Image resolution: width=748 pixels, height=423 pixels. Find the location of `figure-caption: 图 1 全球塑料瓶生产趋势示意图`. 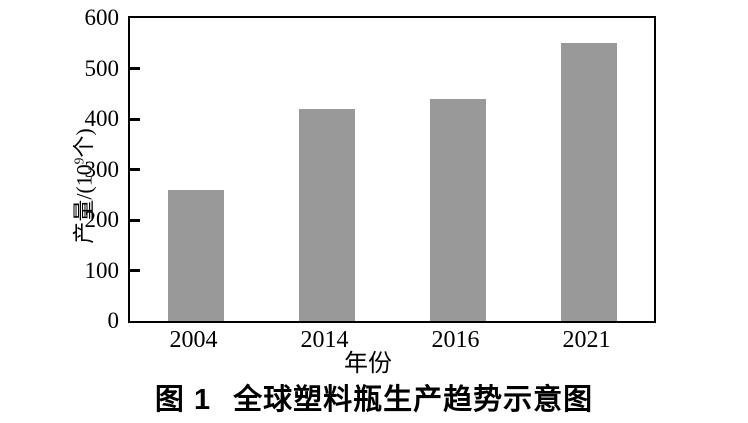

figure-caption: 图 1 全球塑料瓶生产趋势示意图 is located at coordinates (374, 400).